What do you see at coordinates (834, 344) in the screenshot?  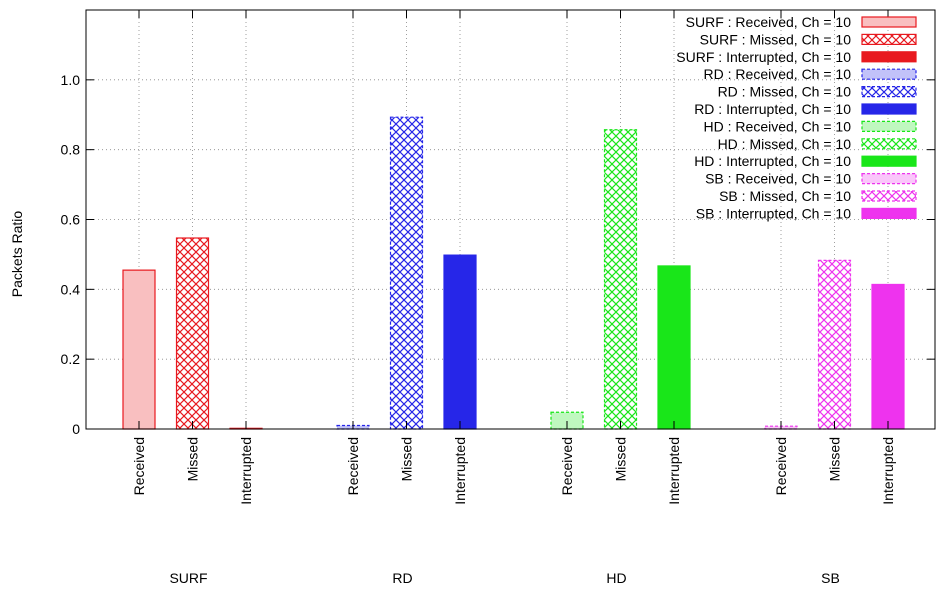 I see `bar-sb-missed` at bounding box center [834, 344].